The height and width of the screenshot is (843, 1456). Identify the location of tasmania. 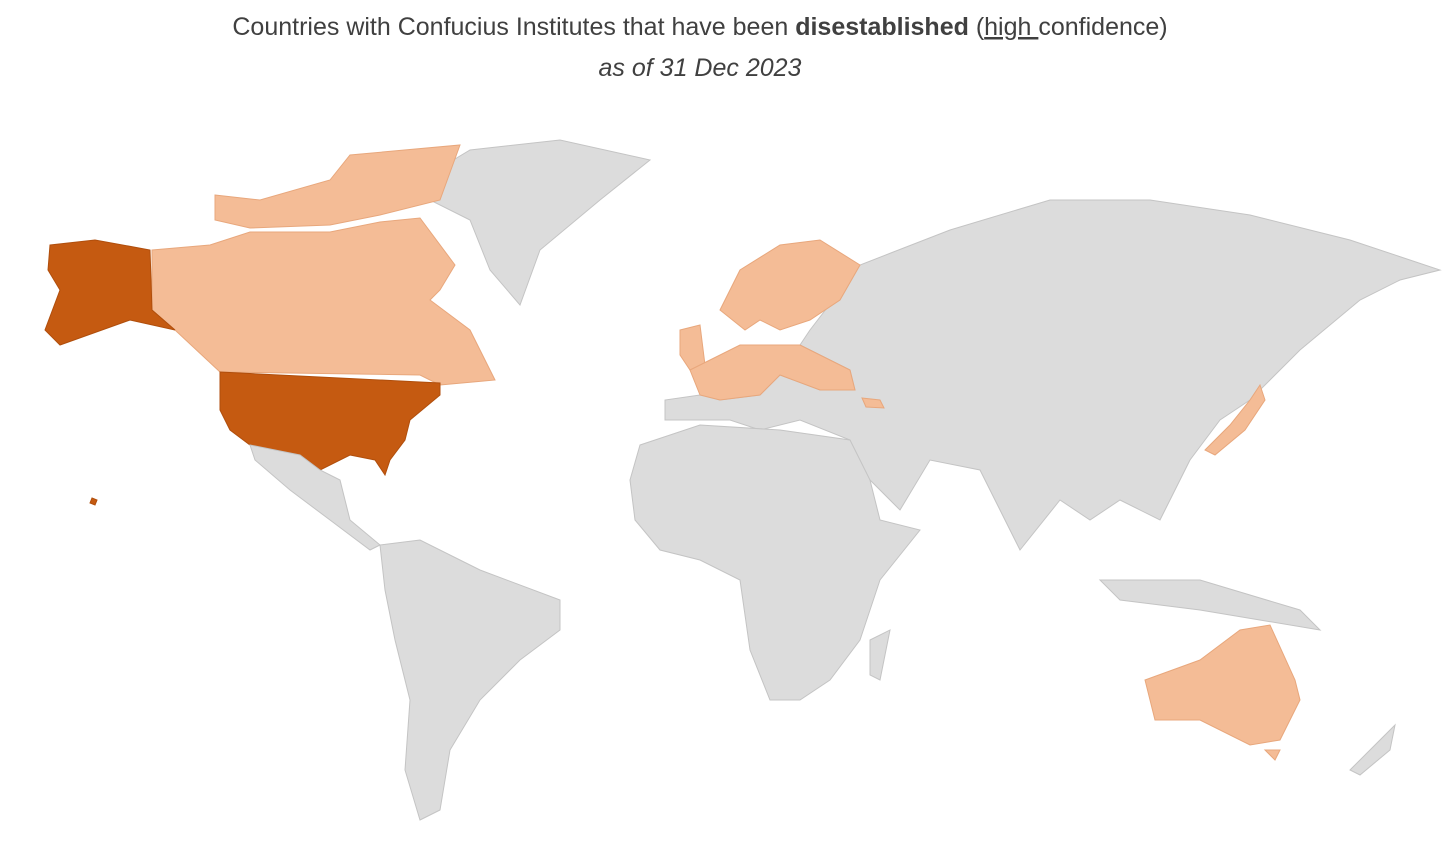
(1272, 755).